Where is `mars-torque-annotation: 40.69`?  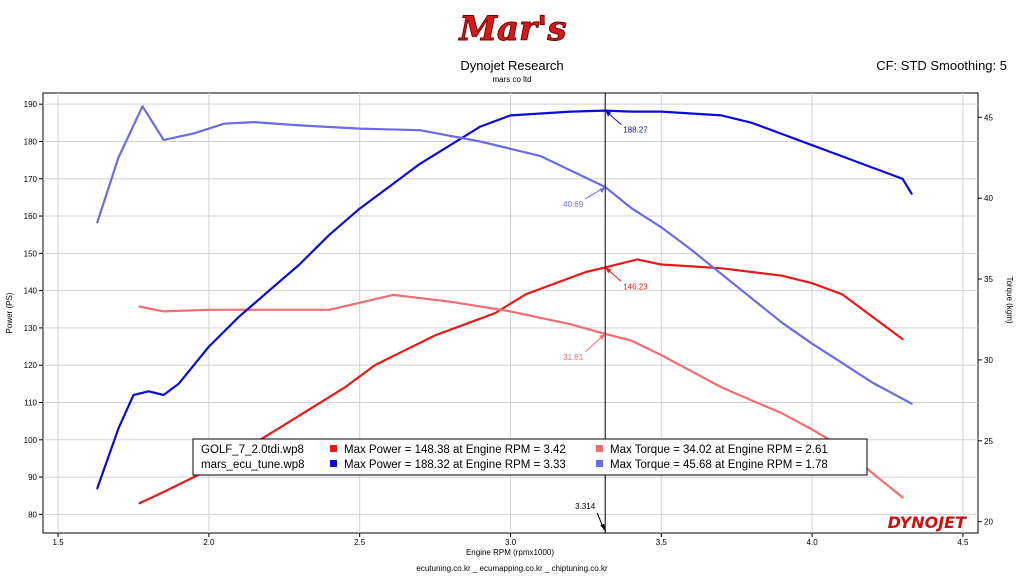 mars-torque-annotation: 40.69 is located at coordinates (573, 204).